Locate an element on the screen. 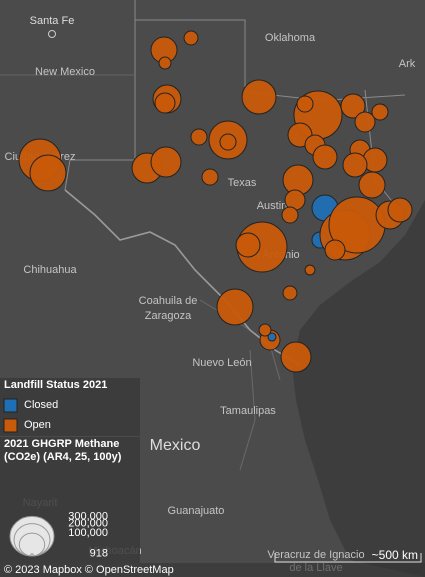 This screenshot has width=425, height=577. place-label: Texas is located at coordinates (242, 183).